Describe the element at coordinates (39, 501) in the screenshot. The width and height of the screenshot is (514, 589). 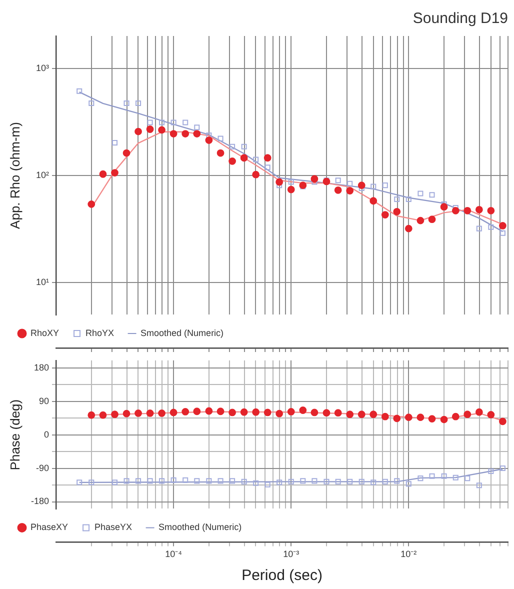
I see `y-tick-label: -180` at that location.